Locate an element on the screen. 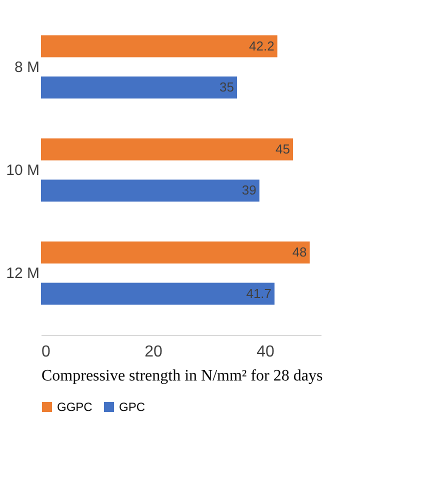 The image size is (445, 478). data-label: 45 is located at coordinates (283, 148).